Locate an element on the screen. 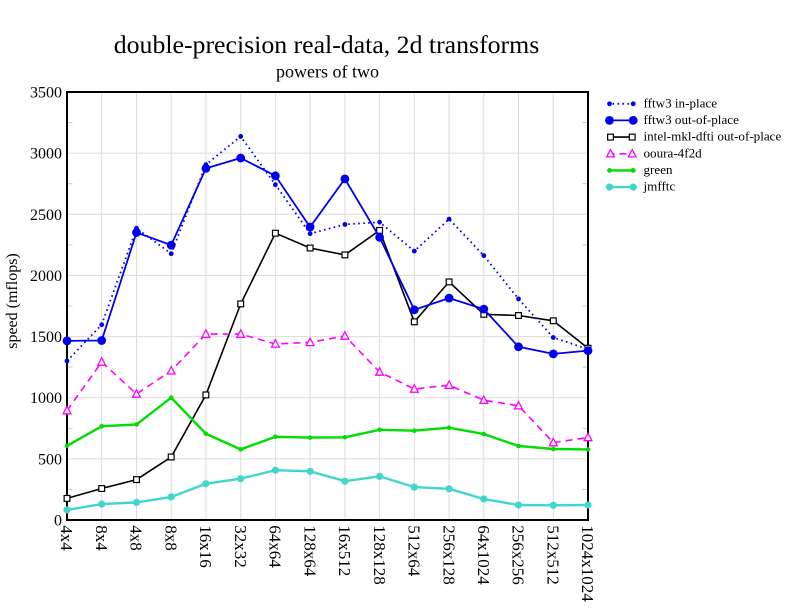 Image resolution: width=792 pixels, height=612 pixels. svg-text: 8x4 is located at coordinates (101, 538).